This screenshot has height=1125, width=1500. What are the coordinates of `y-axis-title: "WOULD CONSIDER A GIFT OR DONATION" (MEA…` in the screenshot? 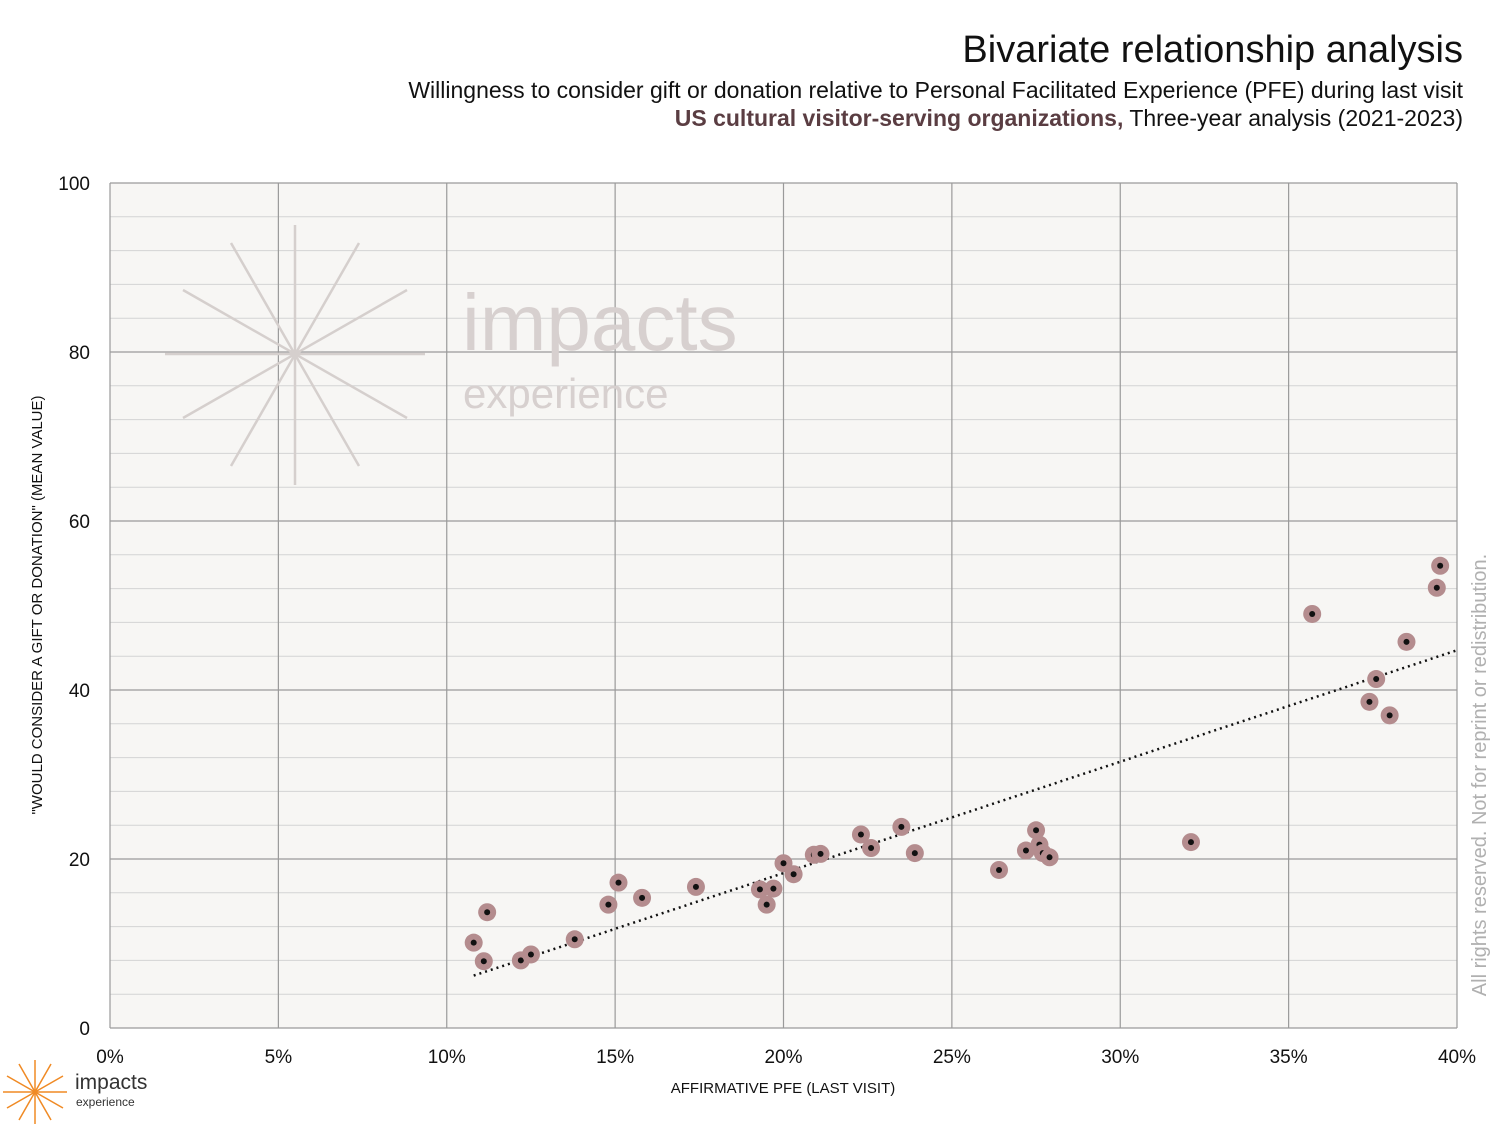 It's located at (37, 604).